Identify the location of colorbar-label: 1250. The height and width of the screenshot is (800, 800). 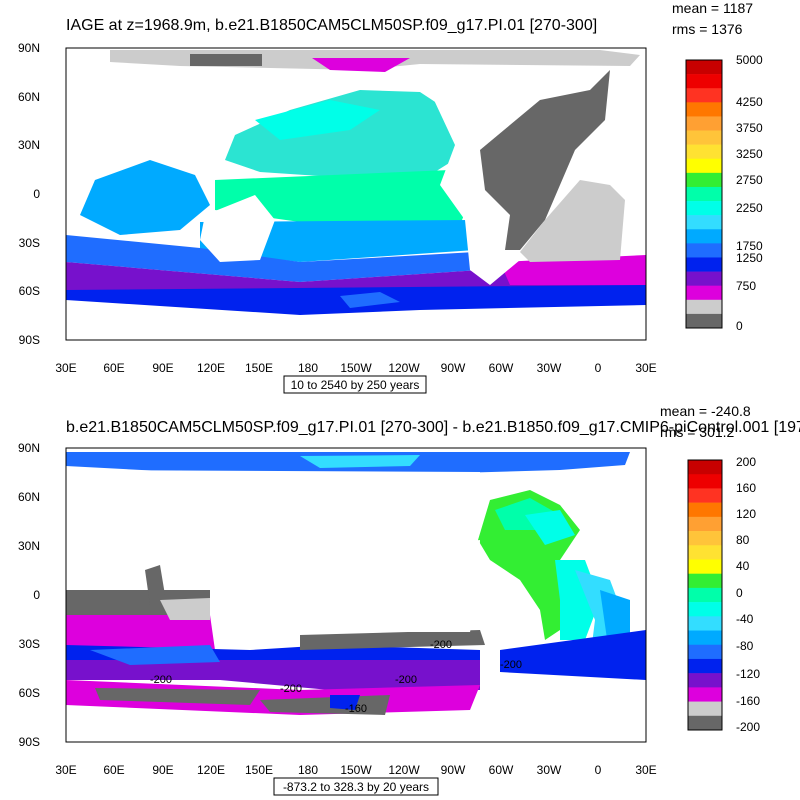
(749, 258).